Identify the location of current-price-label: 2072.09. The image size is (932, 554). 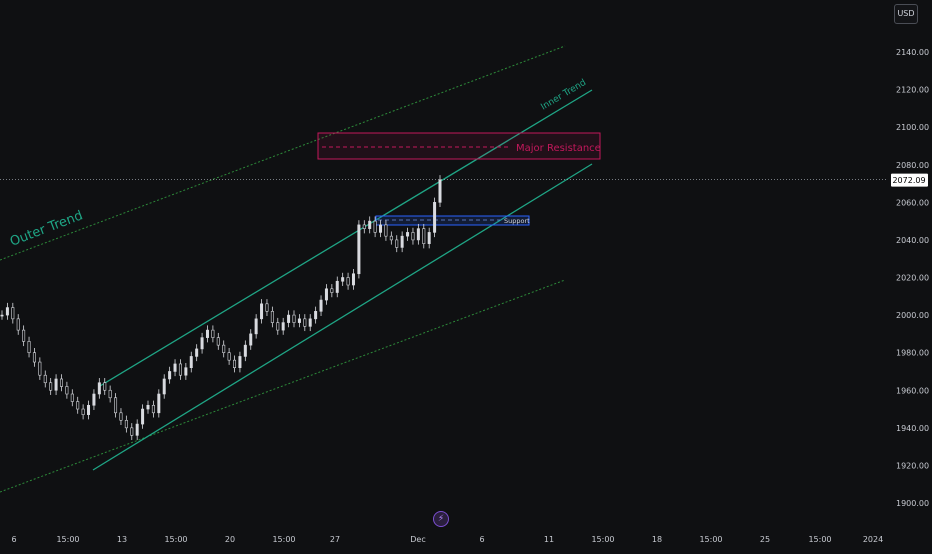
(908, 180).